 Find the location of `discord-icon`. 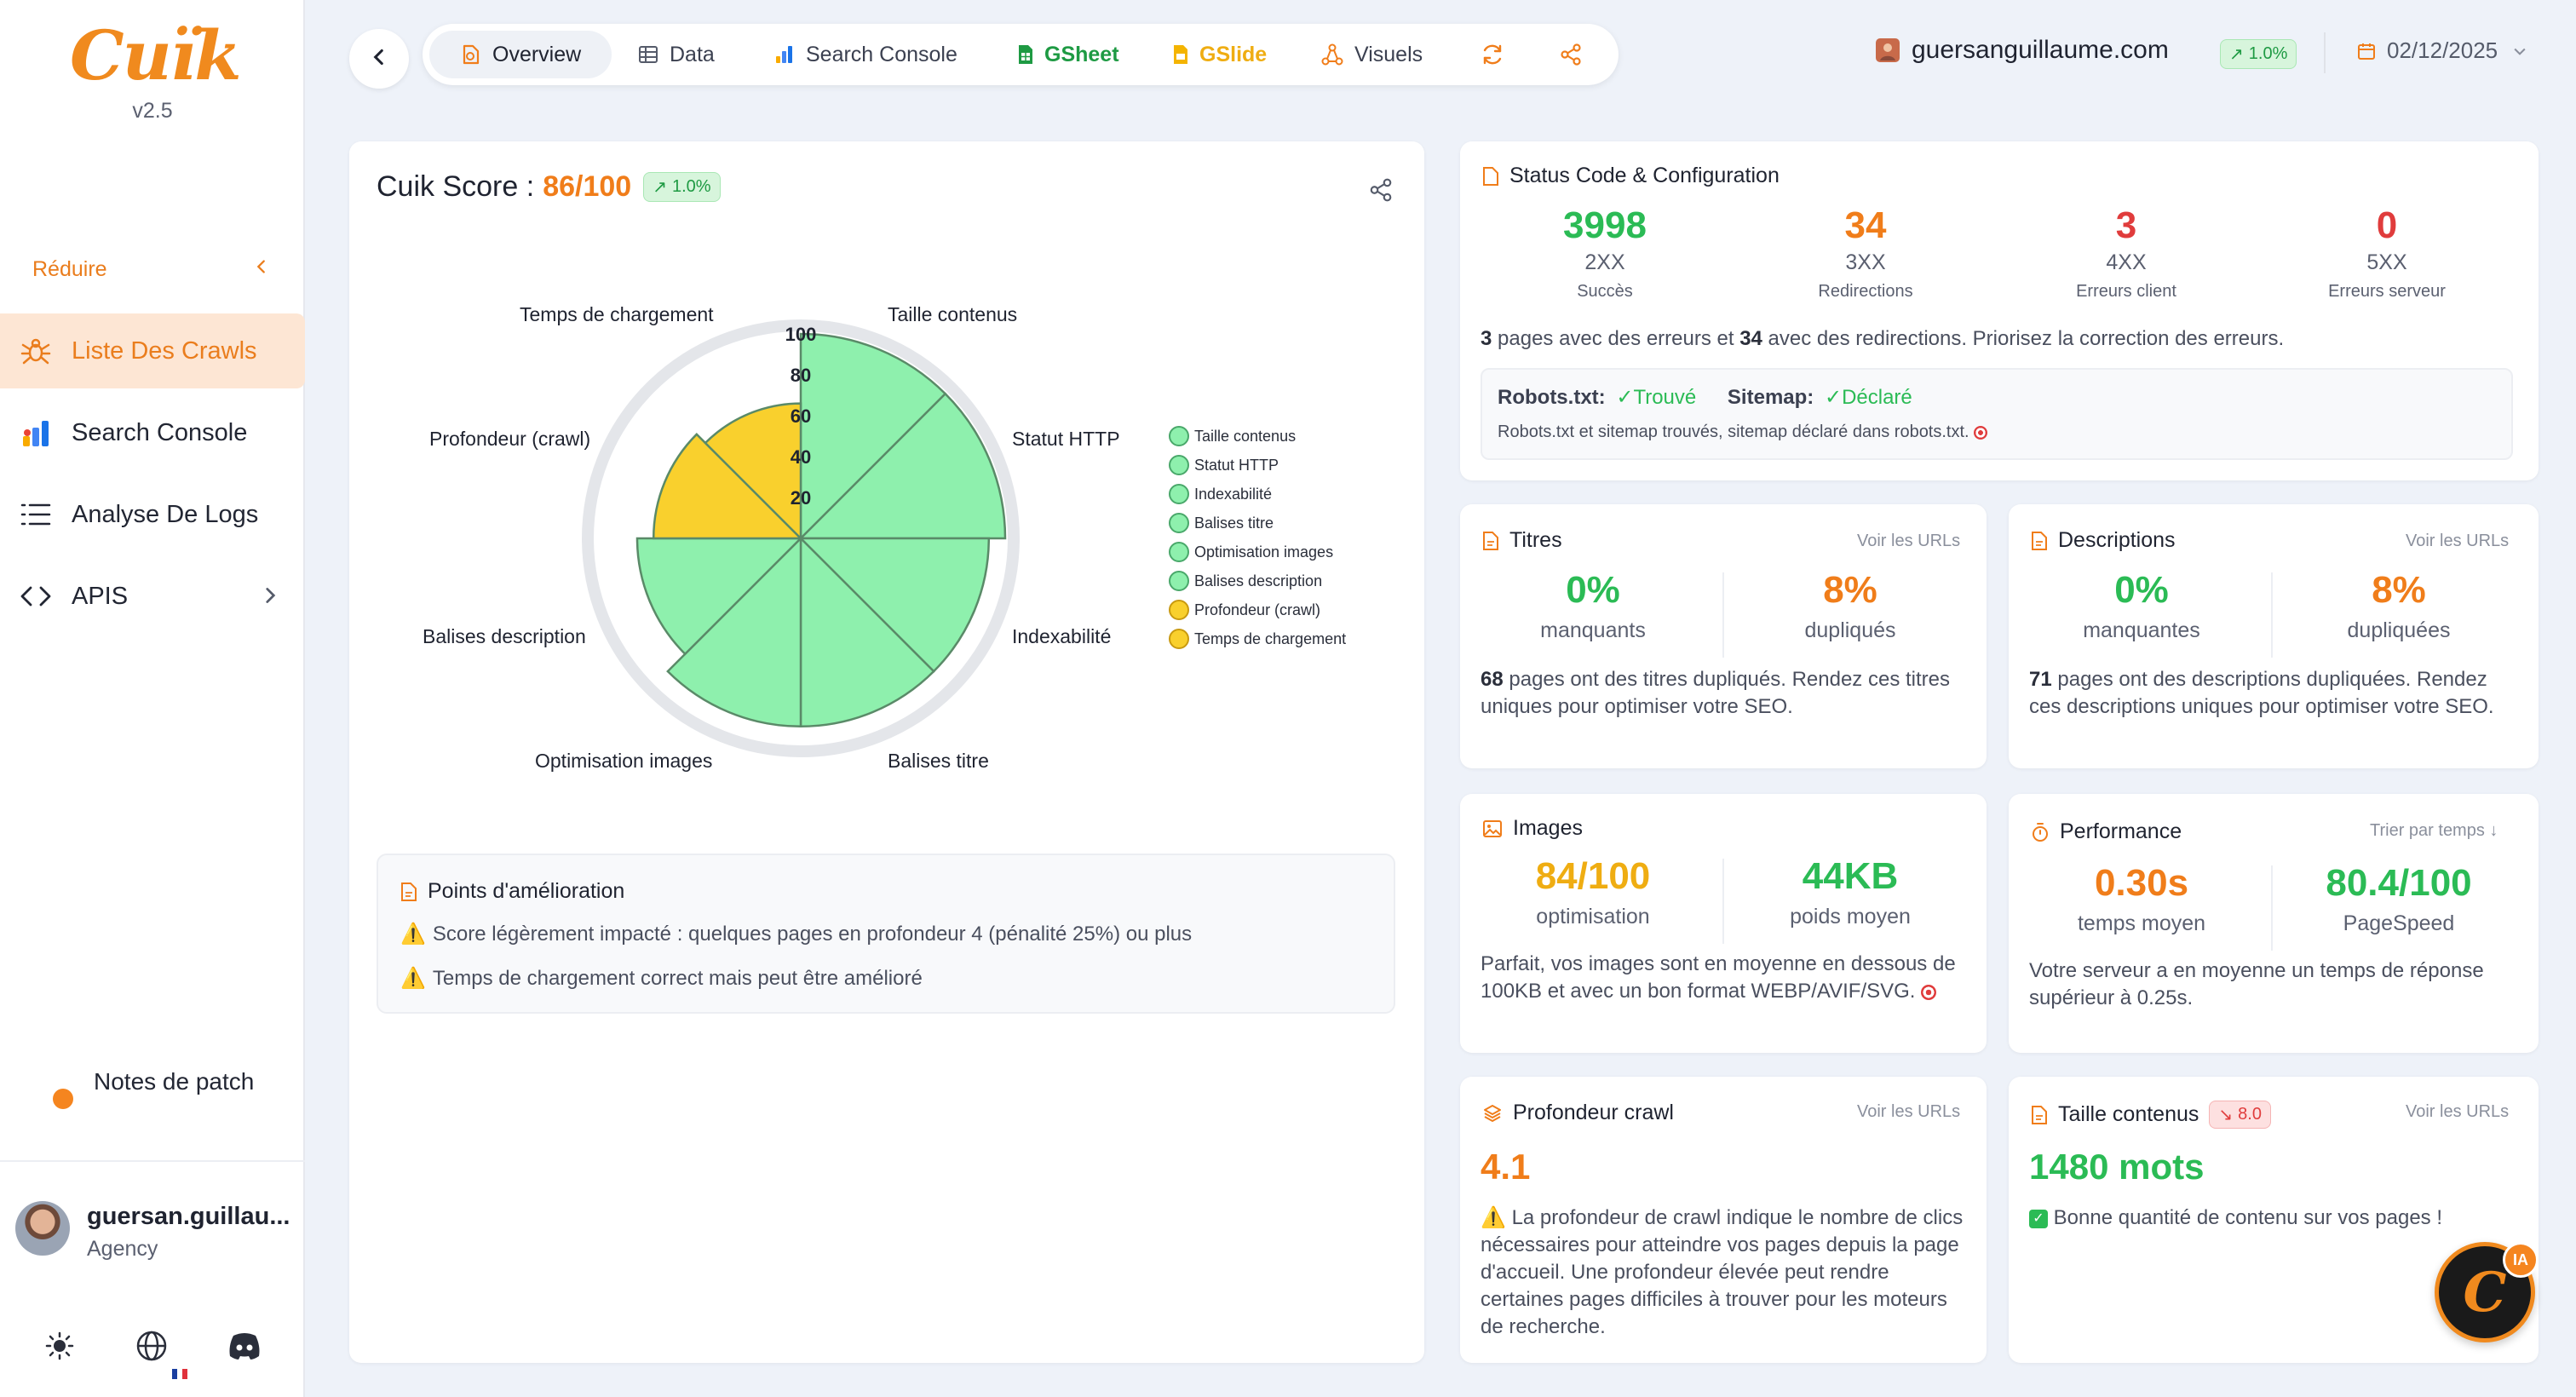

discord-icon is located at coordinates (245, 1348).